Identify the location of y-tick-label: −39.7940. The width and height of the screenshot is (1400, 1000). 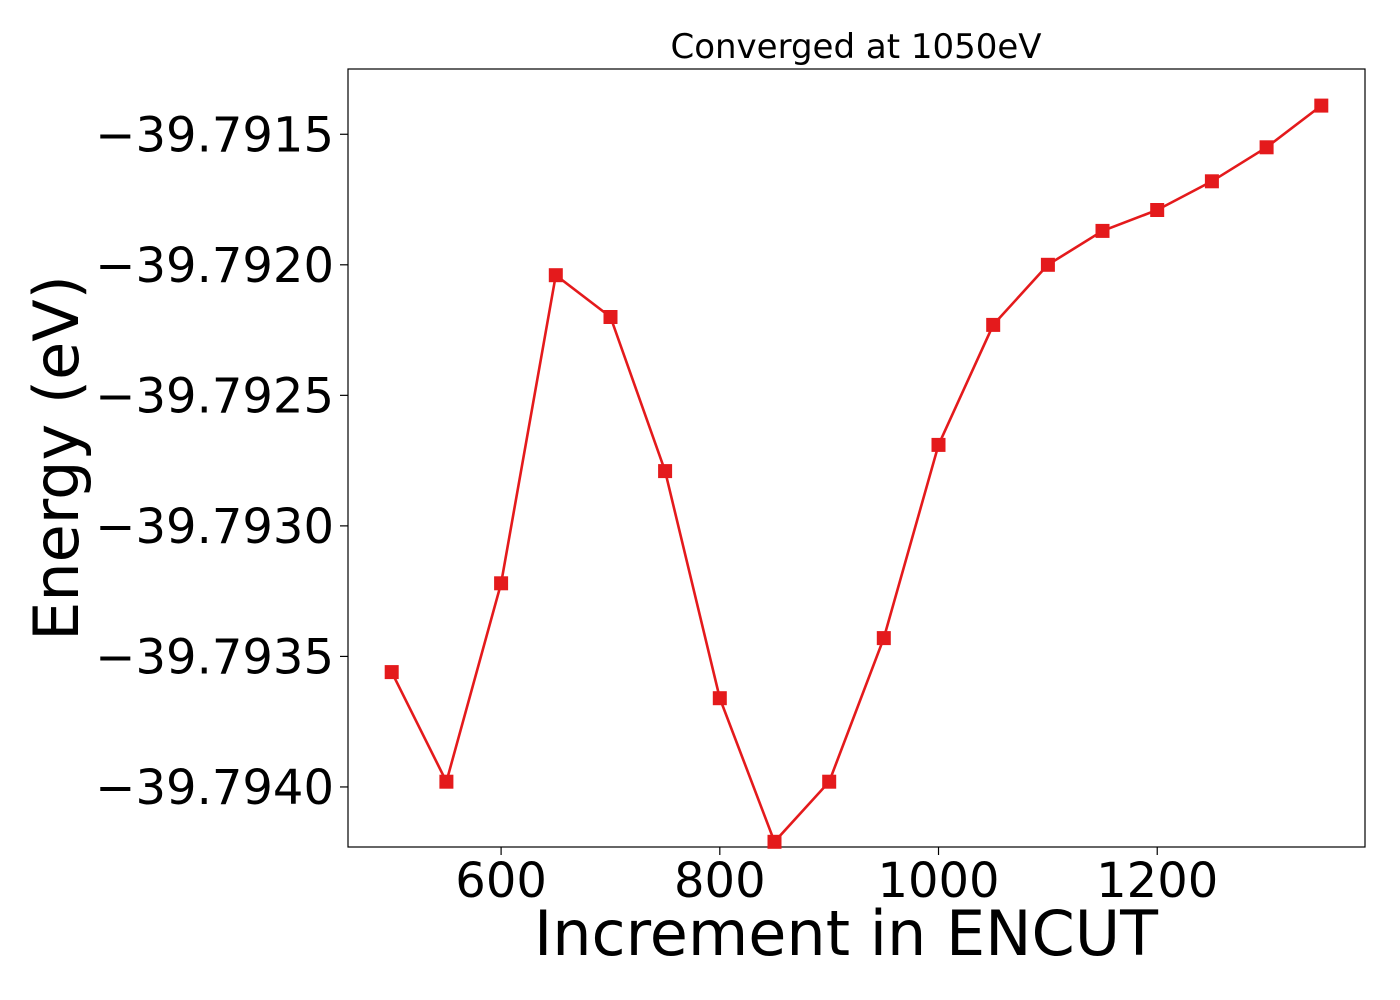
(214, 788).